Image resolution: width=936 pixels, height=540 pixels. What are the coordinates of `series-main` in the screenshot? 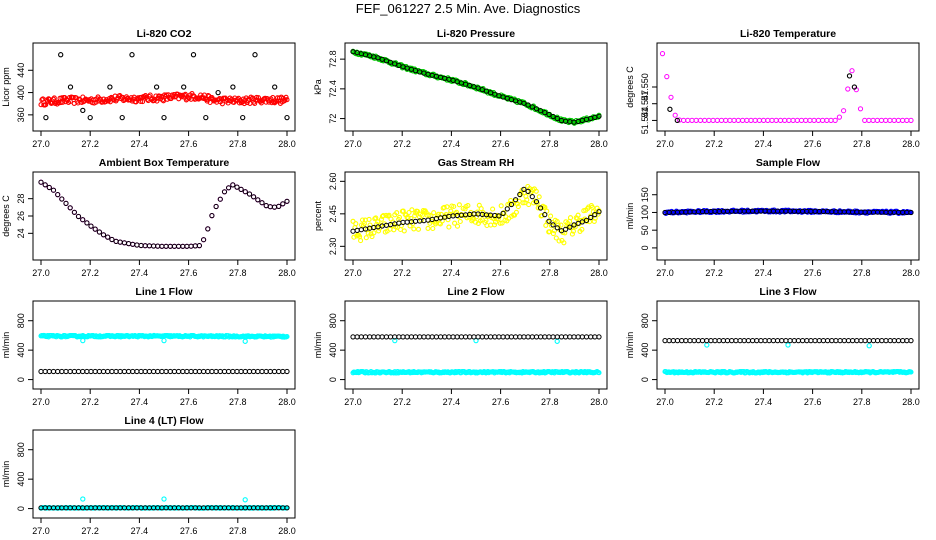 It's located at (164, 336).